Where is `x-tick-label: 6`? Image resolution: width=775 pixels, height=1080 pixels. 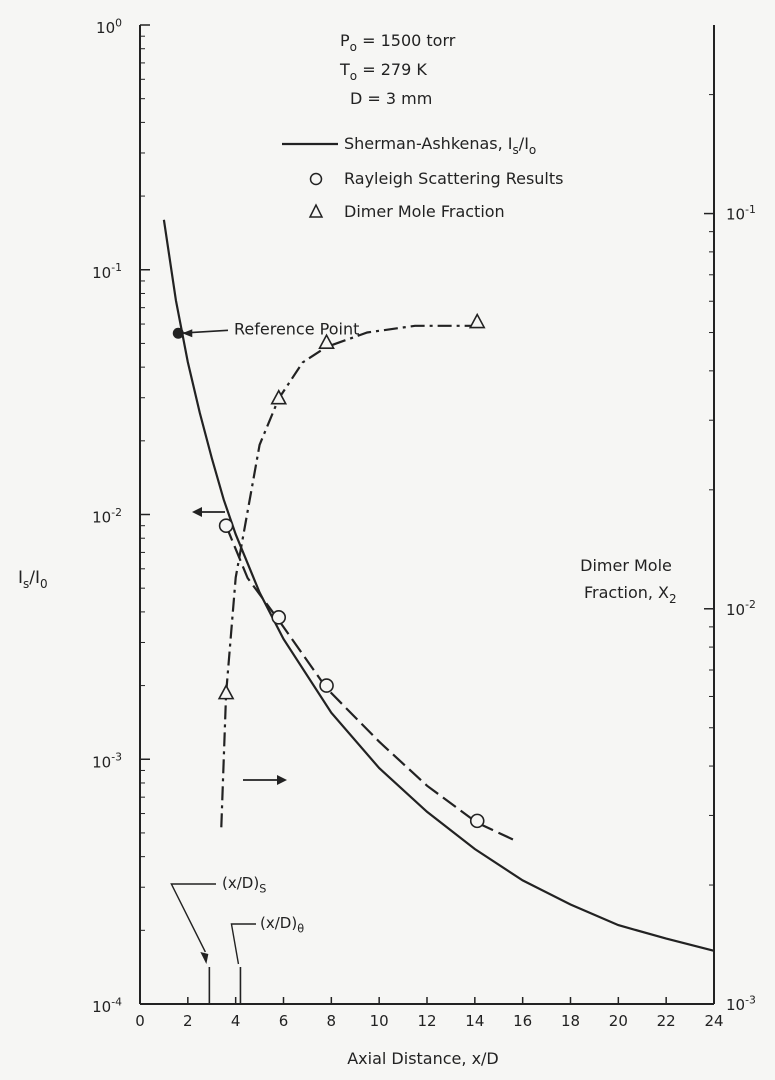
x-tick-label: 6 is located at coordinates (284, 1021).